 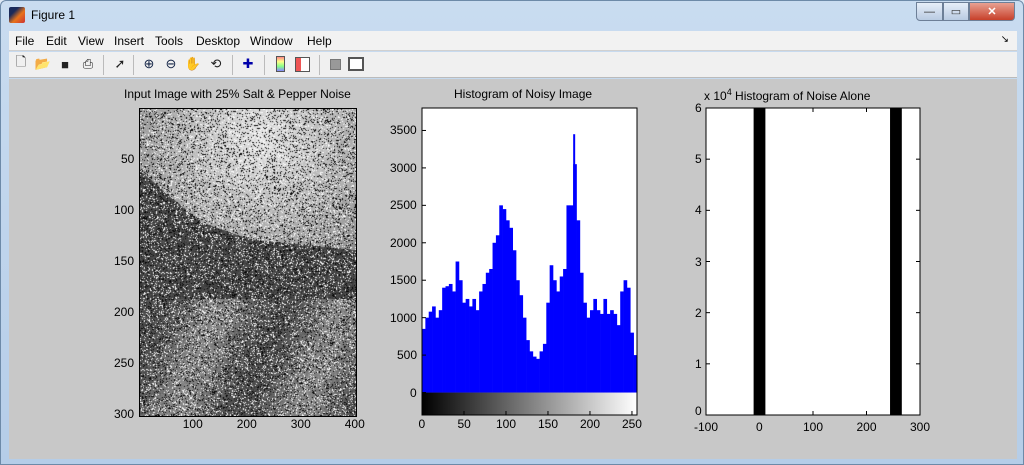 I want to click on x-tick-label: 250, so click(x=631, y=424).